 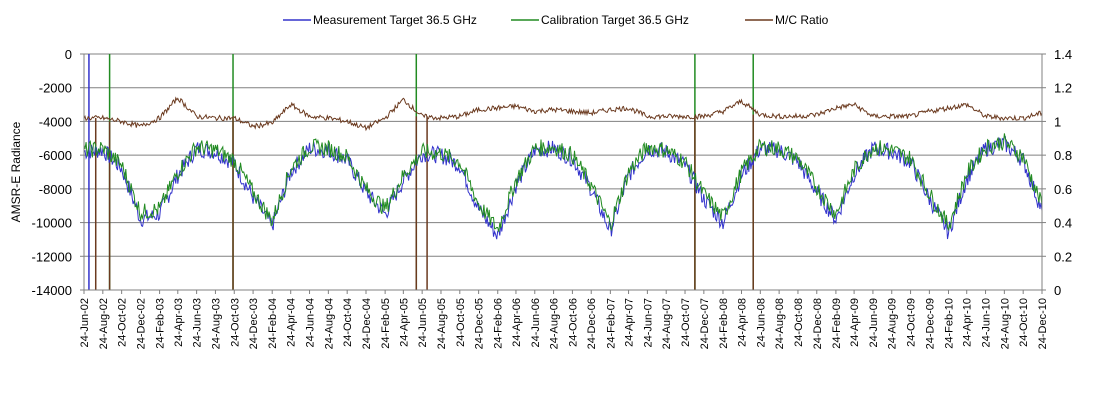 I want to click on x-tick-label-36: 24-Jun-08, so click(x=761, y=323).